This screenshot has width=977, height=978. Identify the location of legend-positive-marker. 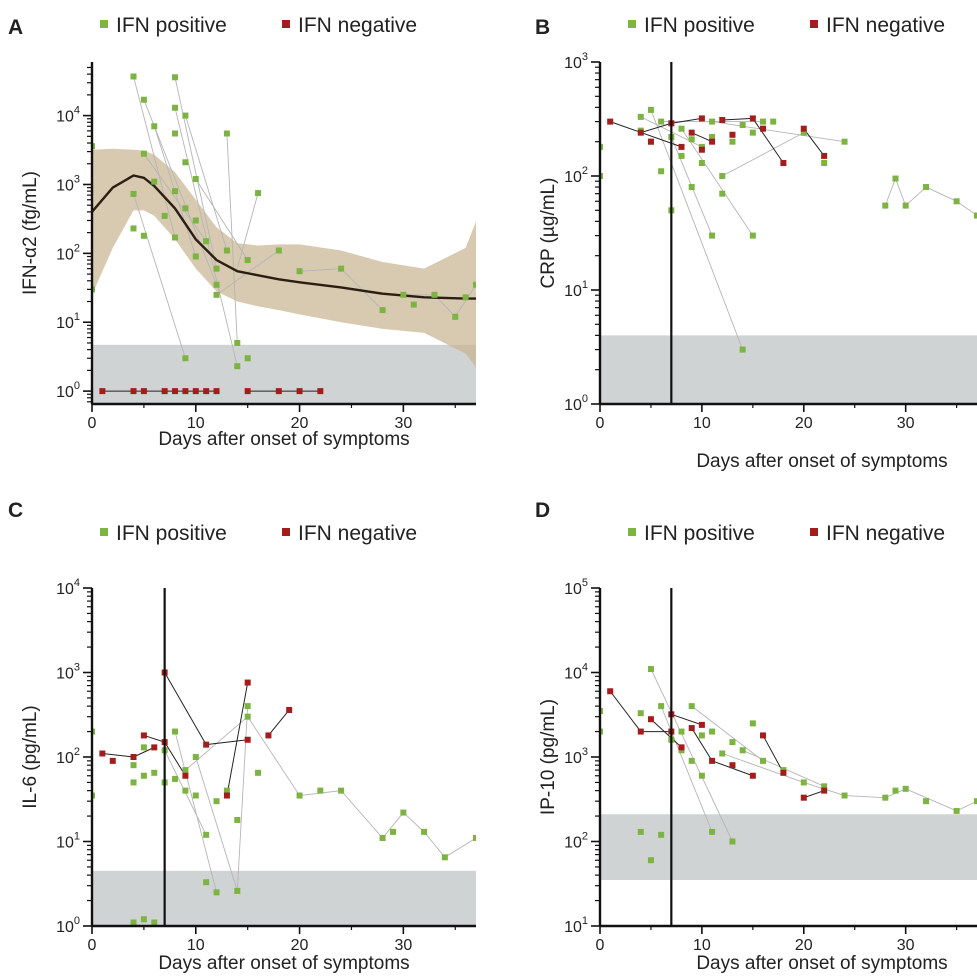
(104, 24).